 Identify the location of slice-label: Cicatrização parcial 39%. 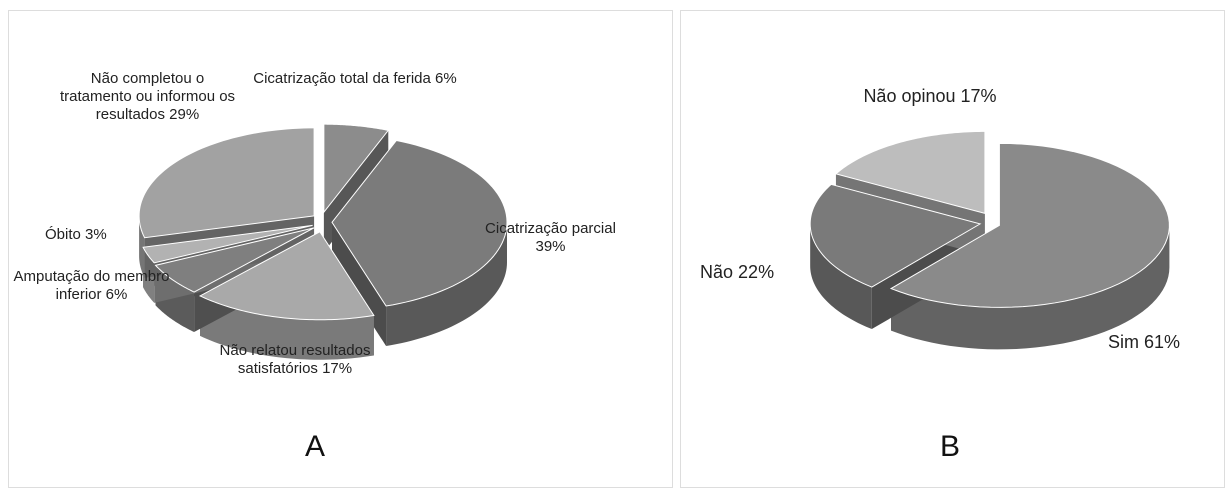
(550, 238).